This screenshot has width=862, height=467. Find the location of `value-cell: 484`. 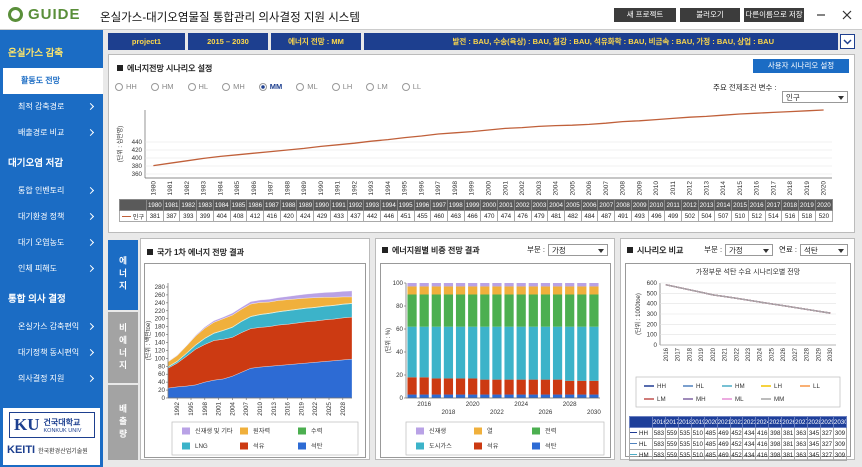

value-cell: 484 is located at coordinates (589, 216).